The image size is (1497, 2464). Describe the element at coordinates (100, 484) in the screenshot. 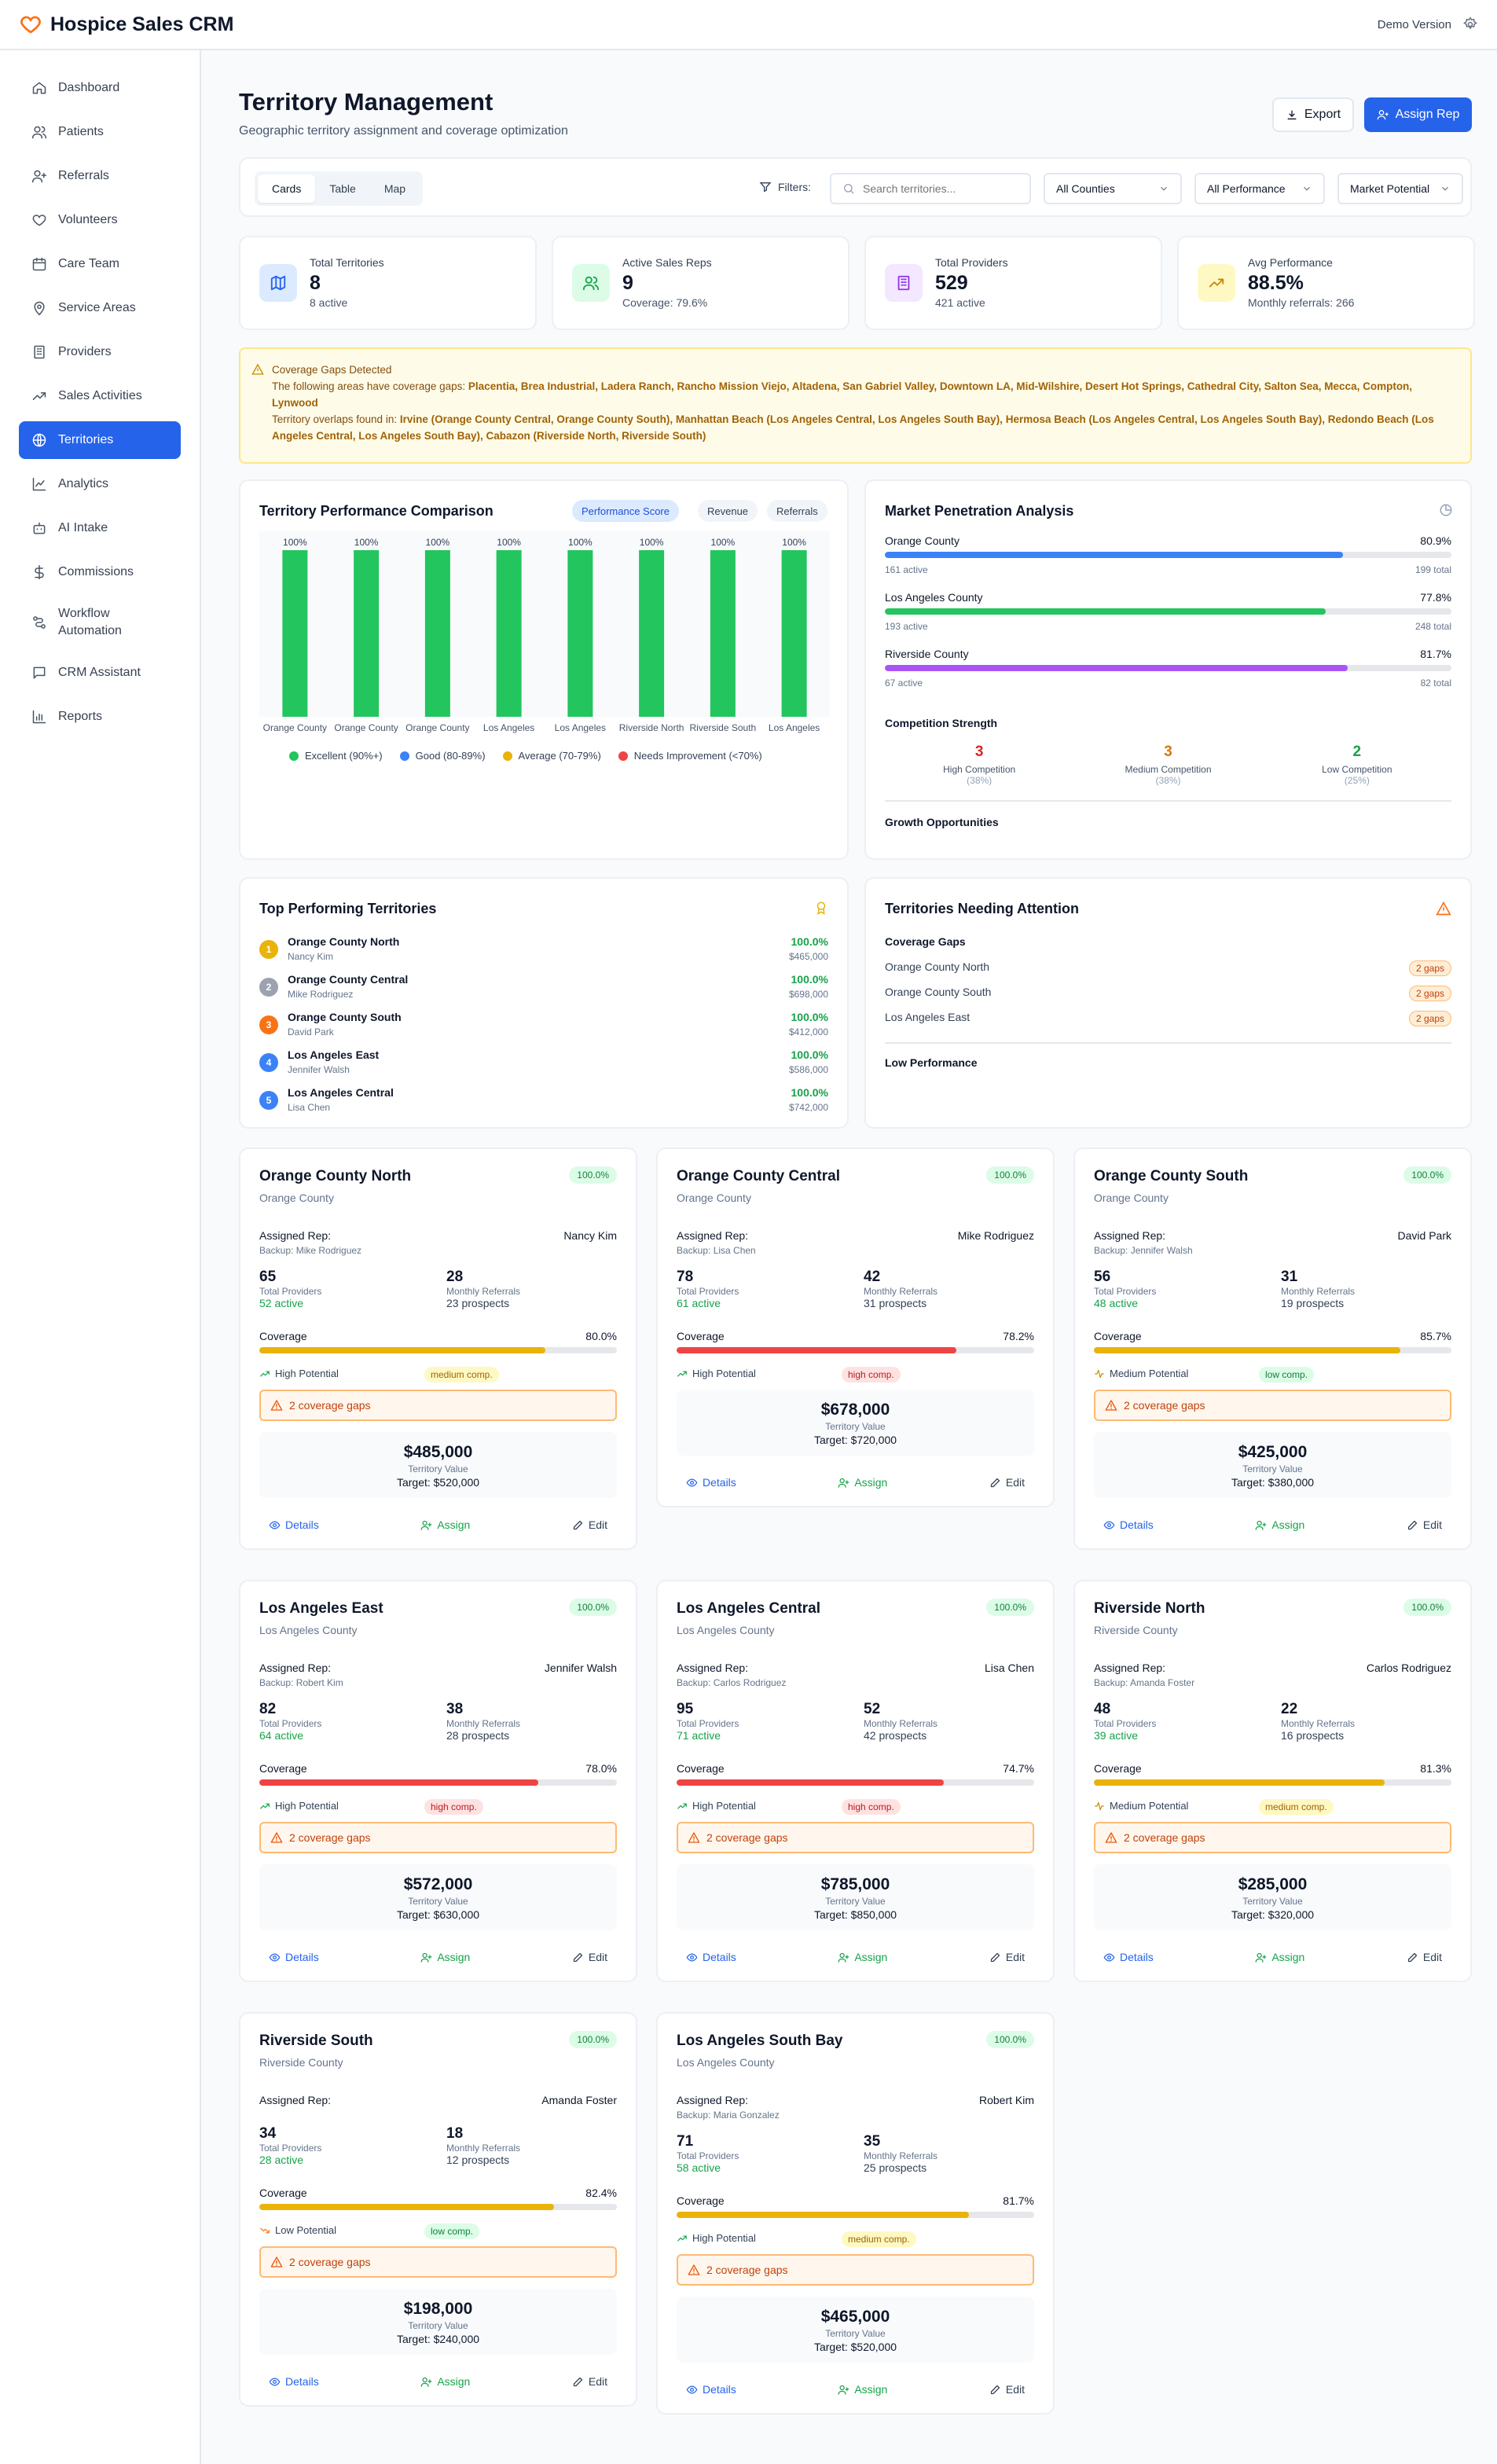

I see `sidebar-item-analytics: Analytics` at that location.